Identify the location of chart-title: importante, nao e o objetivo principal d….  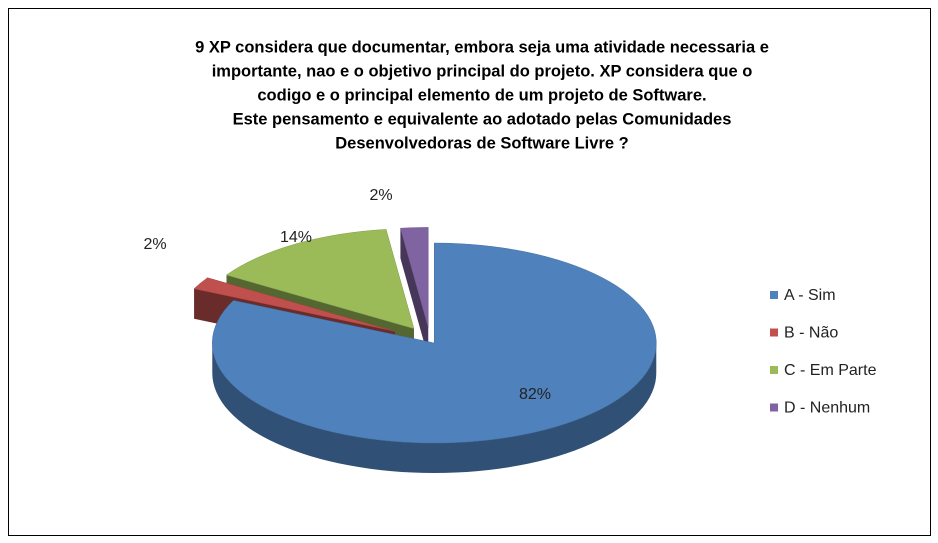
(482, 71).